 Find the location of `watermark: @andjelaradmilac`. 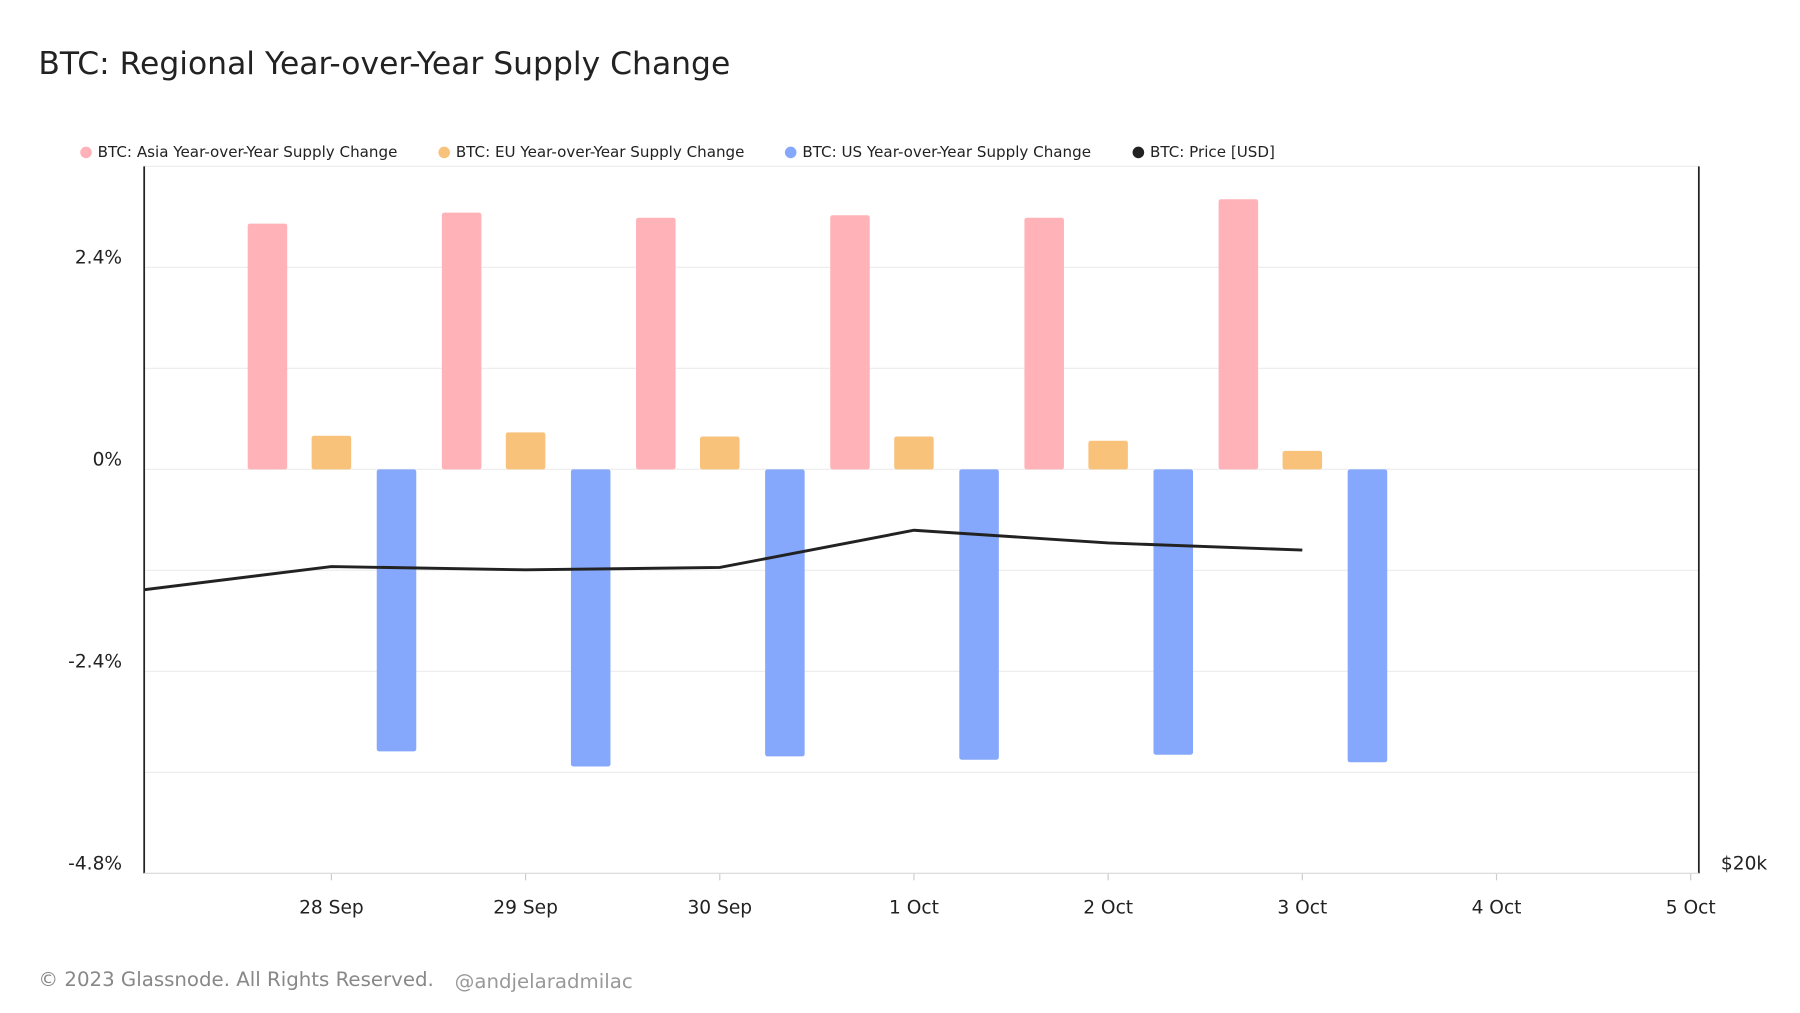

watermark: @andjelaradmilac is located at coordinates (544, 981).